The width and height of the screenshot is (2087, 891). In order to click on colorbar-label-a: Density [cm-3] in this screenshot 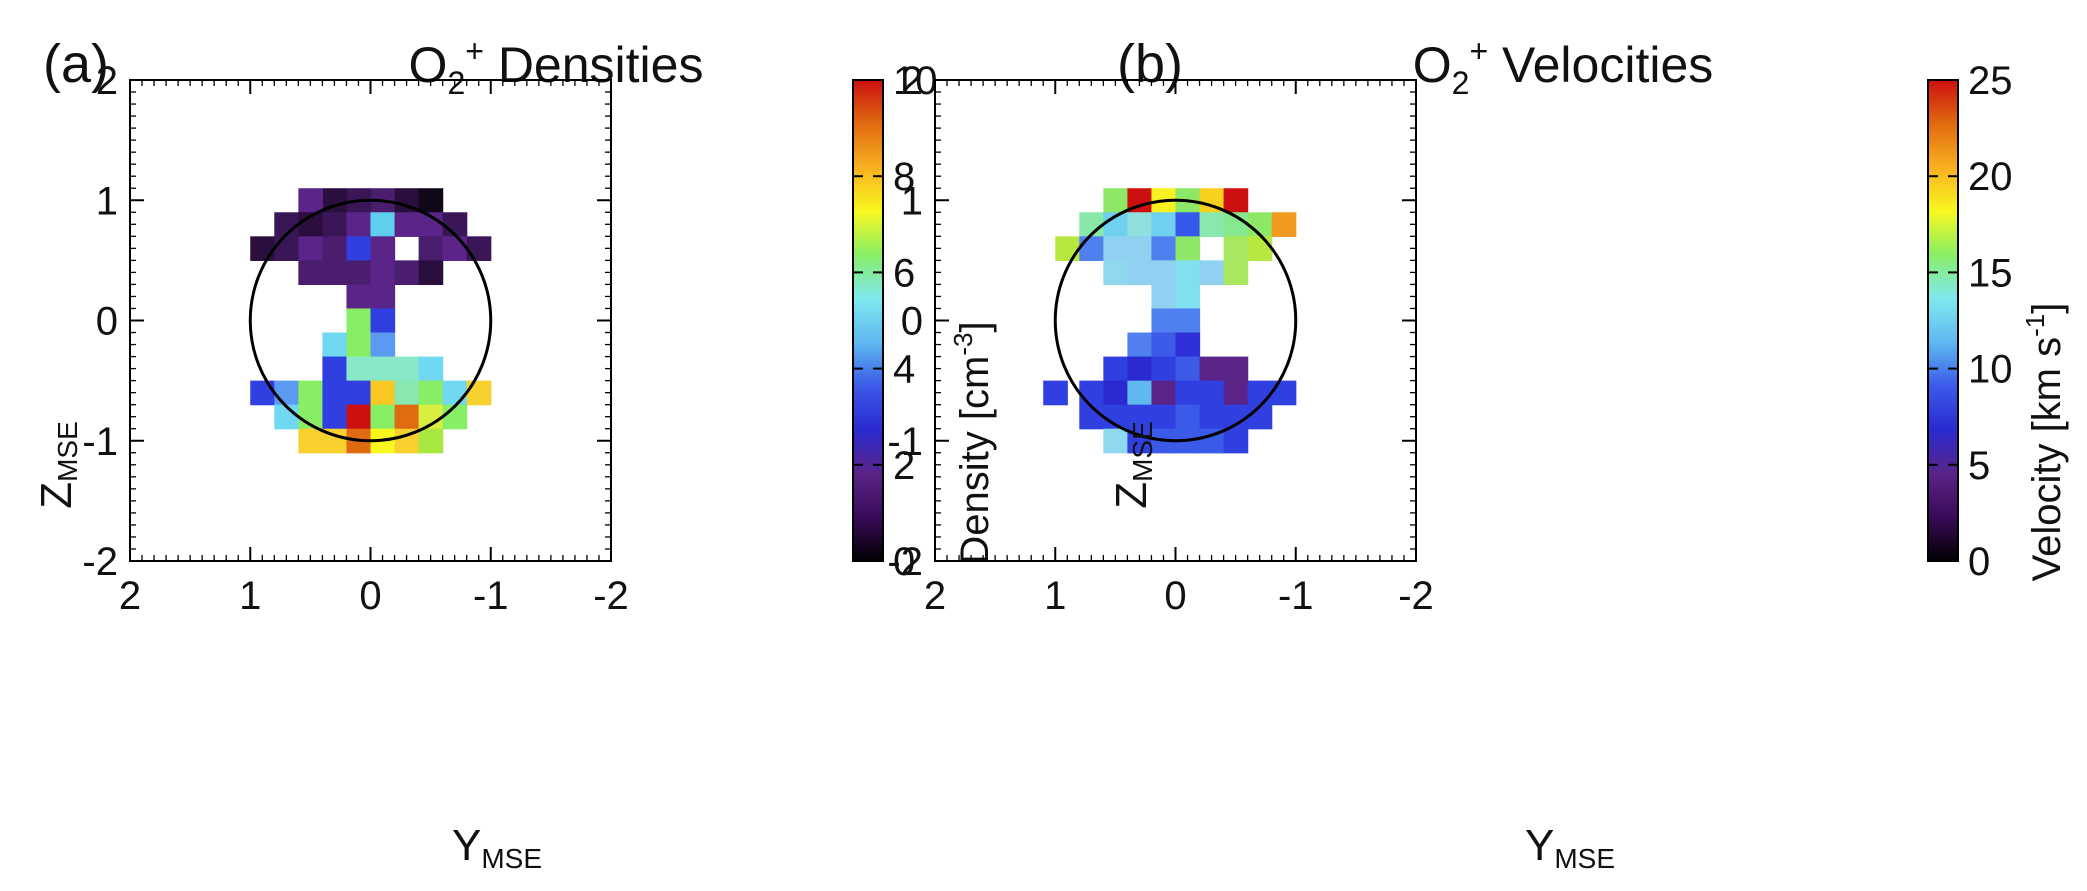, I will do `click(972, 442)`.